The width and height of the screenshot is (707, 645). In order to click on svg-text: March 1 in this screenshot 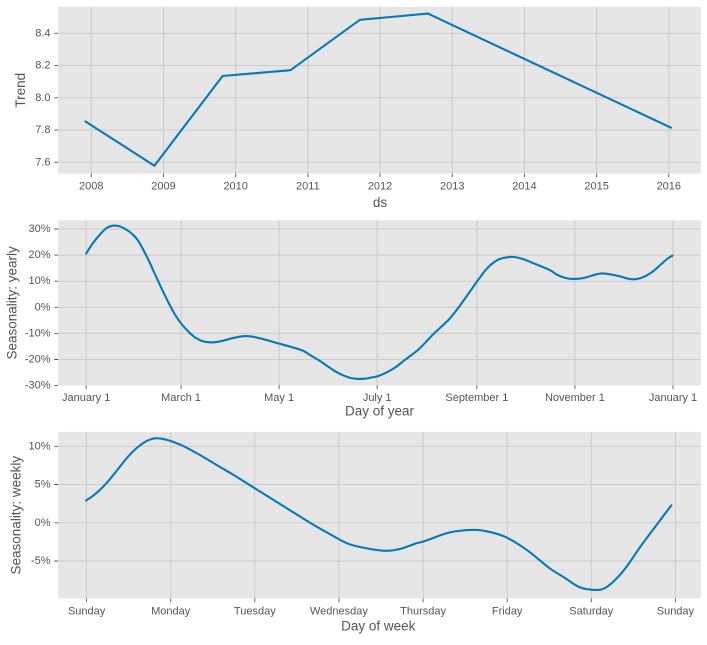, I will do `click(181, 398)`.